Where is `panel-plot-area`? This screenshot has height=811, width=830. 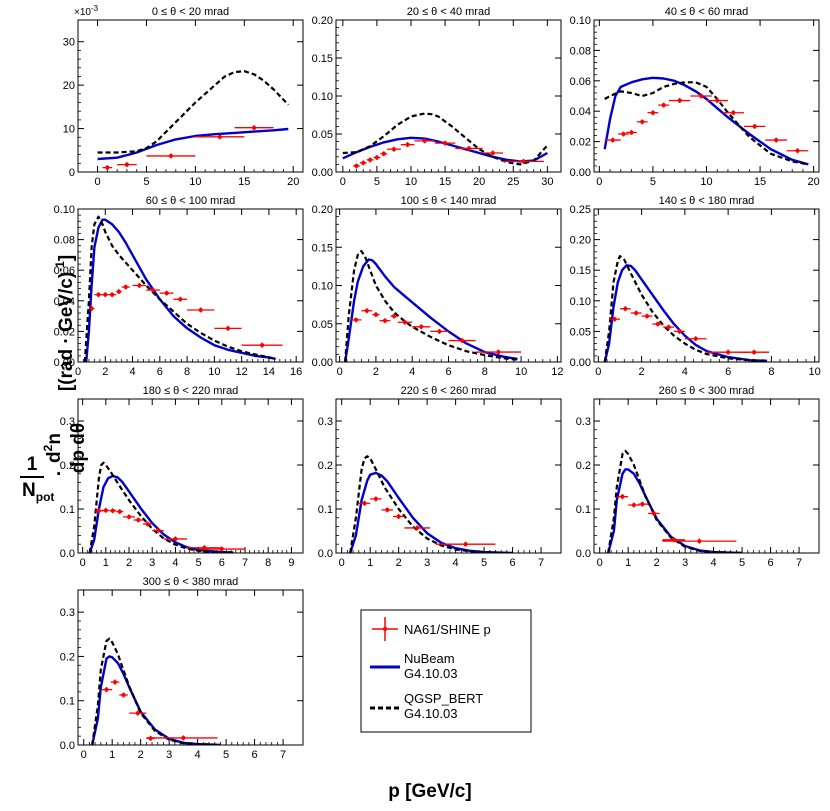
panel-plot-area is located at coordinates (675, 501).